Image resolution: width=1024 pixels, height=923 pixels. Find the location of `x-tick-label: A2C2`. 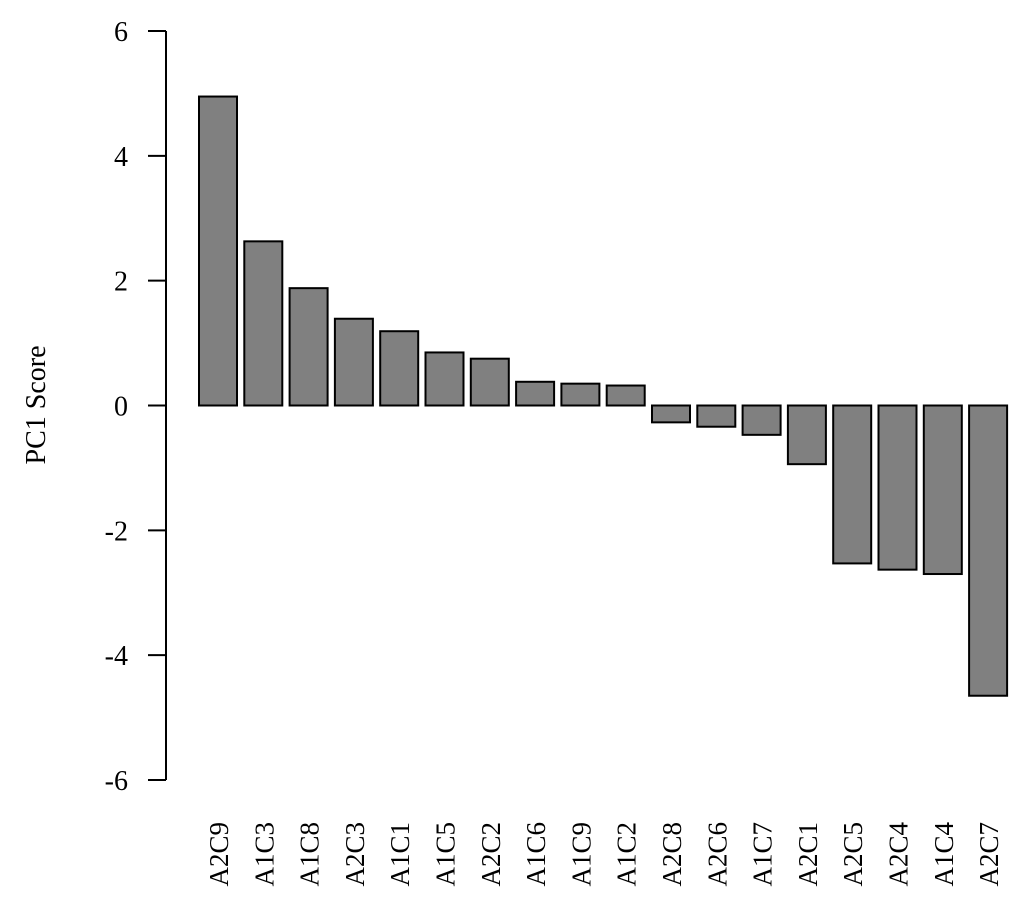

x-tick-label: A2C2 is located at coordinates (491, 854).